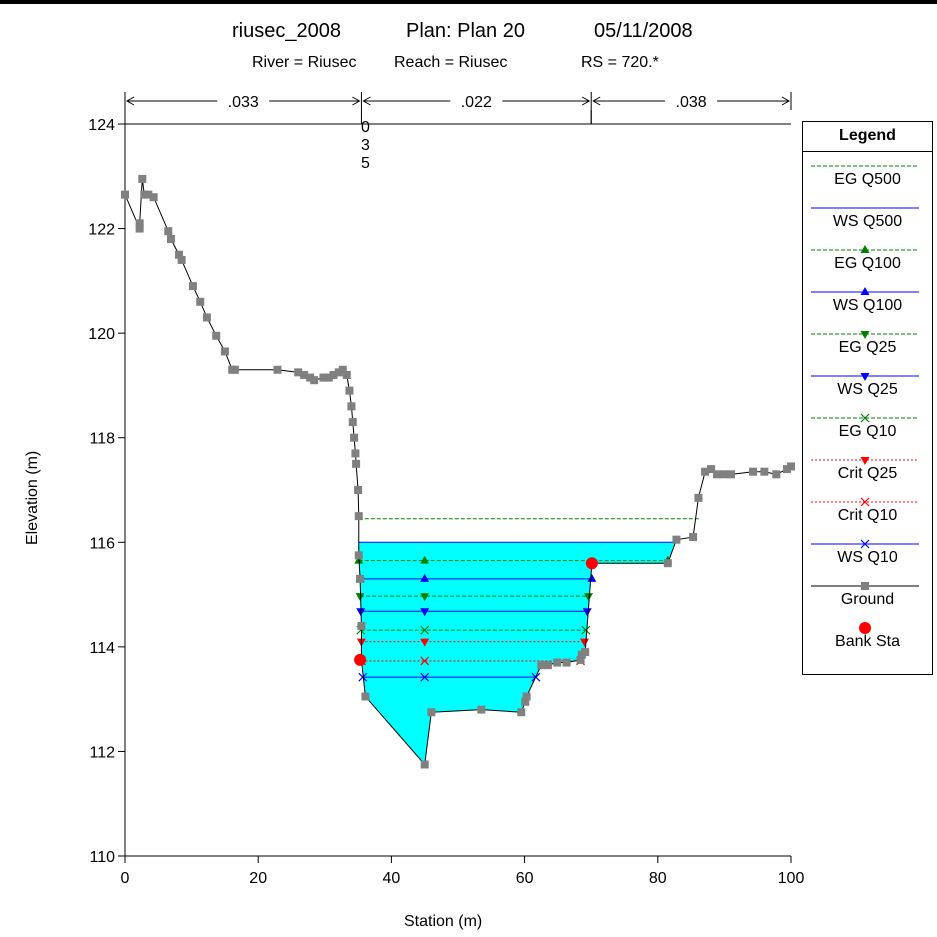 This screenshot has width=937, height=937. I want to click on series-marker-crit-q10, so click(425, 661).